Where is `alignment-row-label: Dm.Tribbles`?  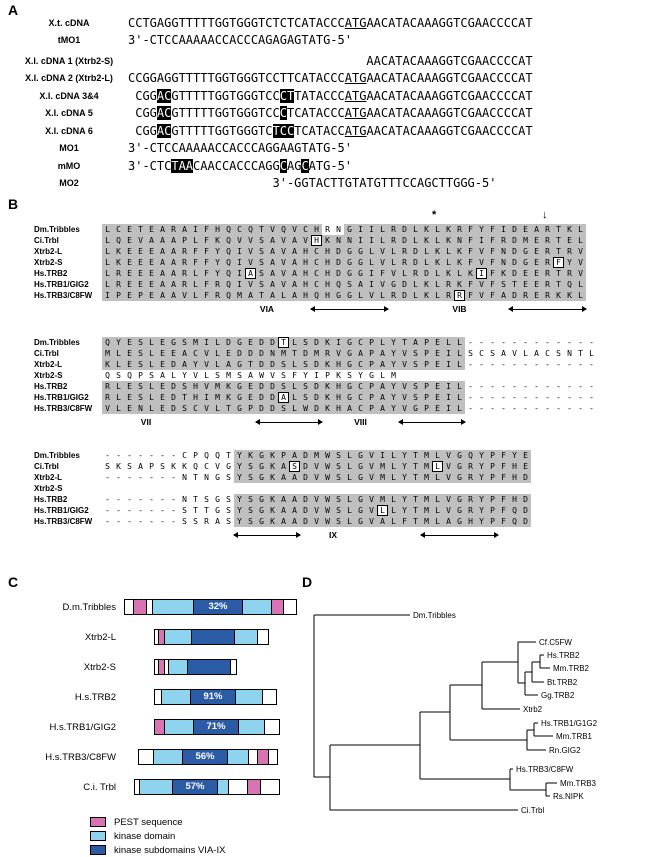
alignment-row-label: Dm.Tribbles is located at coordinates (57, 342).